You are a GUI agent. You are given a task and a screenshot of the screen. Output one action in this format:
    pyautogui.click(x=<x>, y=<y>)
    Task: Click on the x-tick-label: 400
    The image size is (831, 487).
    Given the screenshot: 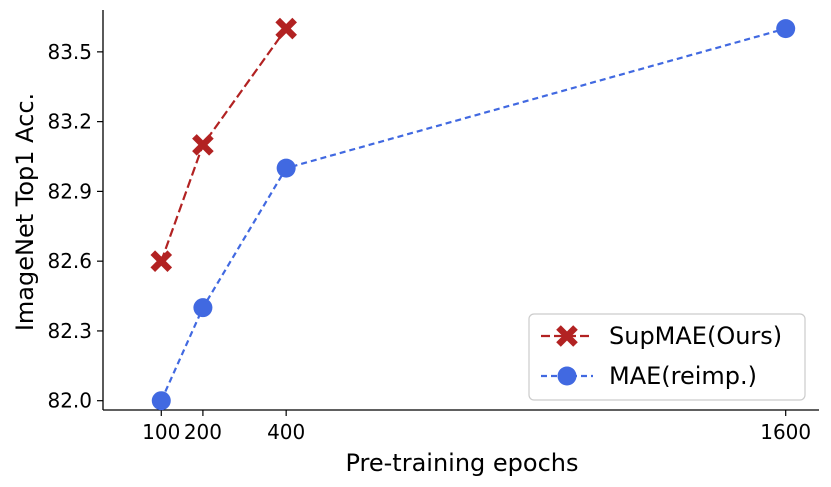 What is the action you would take?
    pyautogui.click(x=286, y=432)
    